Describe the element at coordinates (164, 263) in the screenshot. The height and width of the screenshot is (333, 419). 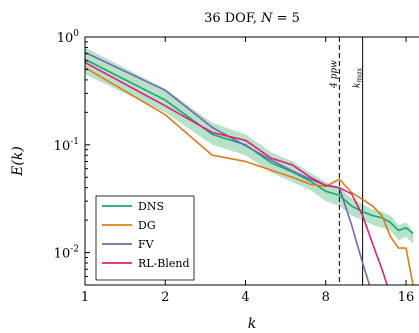
I see `legend-label: RL-Blend` at that location.